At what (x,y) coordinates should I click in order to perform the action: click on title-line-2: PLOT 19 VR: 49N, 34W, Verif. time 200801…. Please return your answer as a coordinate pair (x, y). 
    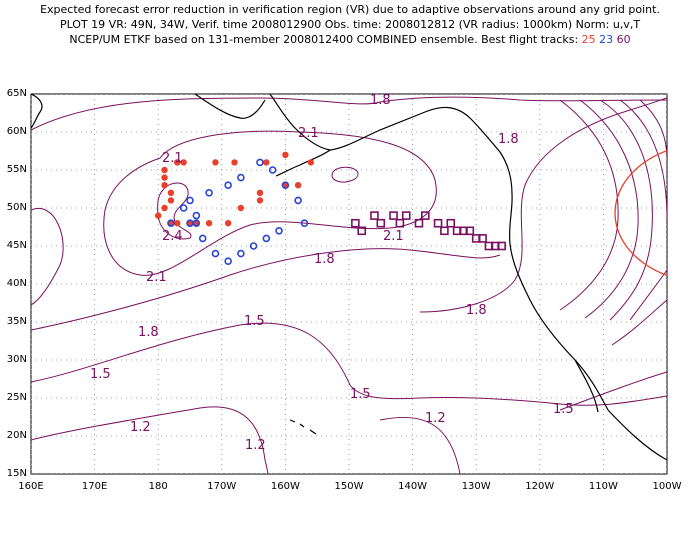
    Looking at the image, I should click on (350, 24).